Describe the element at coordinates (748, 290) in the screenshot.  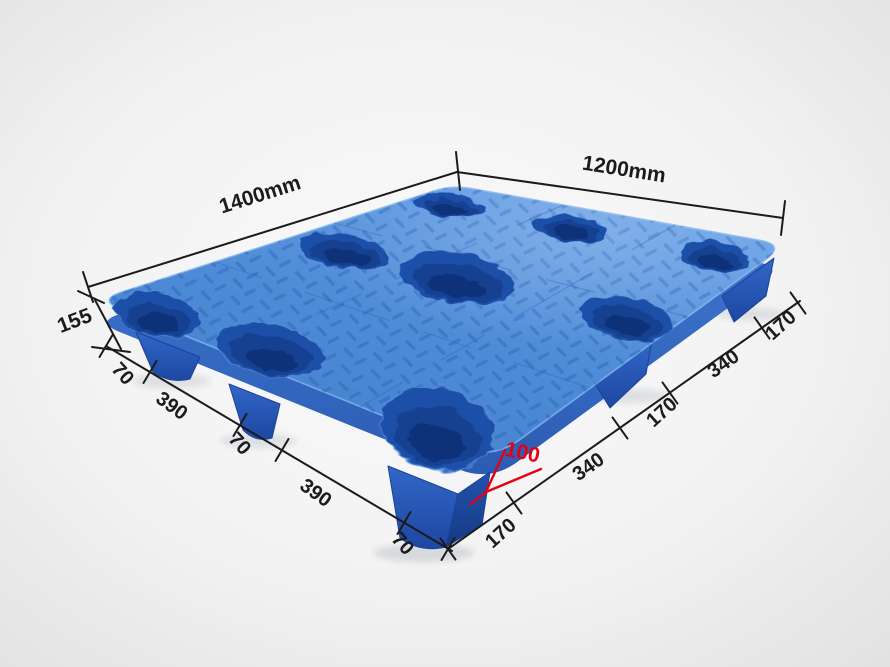
I see `foot-right-corner` at that location.